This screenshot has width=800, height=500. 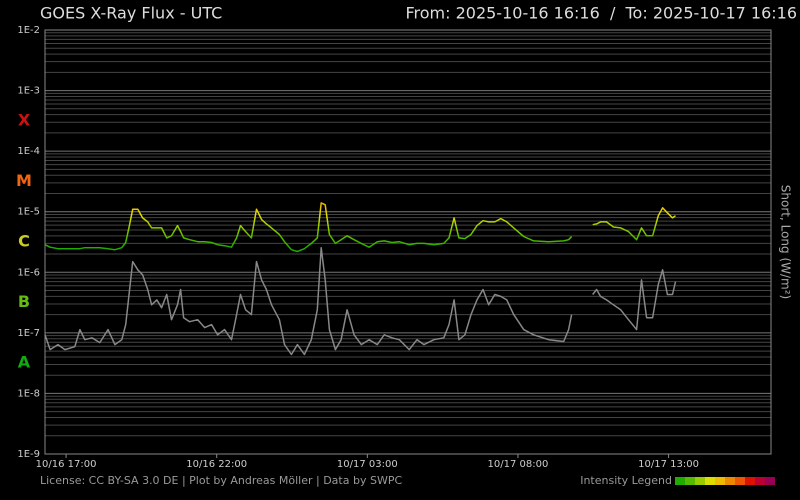 I want to click on y-tick-label: 1E-4, so click(x=28, y=151).